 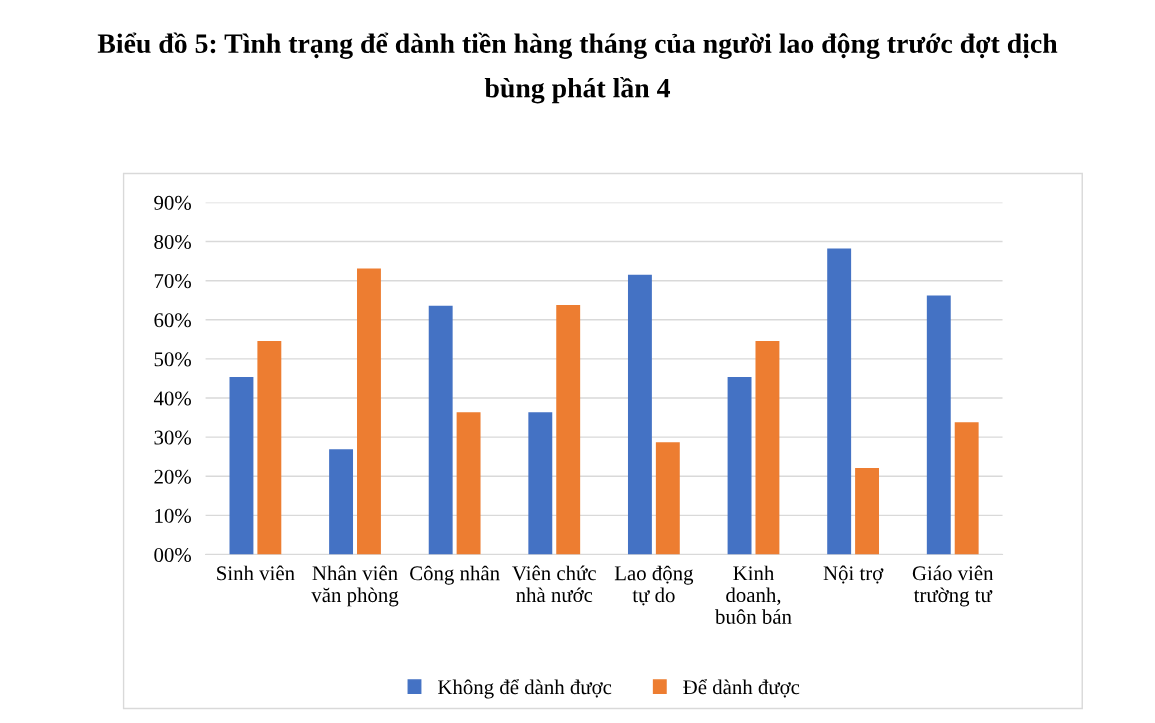 I want to click on x-tick-label: Nhân viên văn phòng, so click(x=355, y=586).